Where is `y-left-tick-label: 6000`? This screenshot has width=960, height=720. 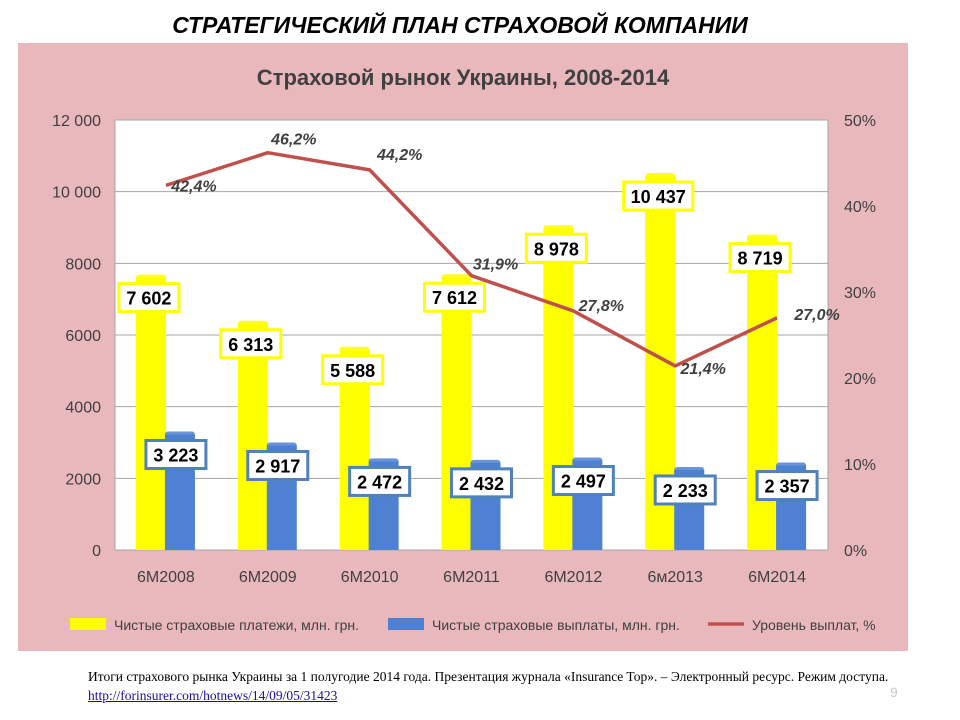 y-left-tick-label: 6000 is located at coordinates (83, 336).